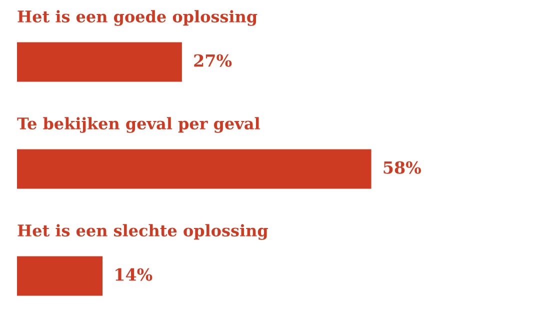 This screenshot has height=327, width=536. What do you see at coordinates (138, 18) in the screenshot?
I see `y-tick-label: Het is een goede oplossing` at bounding box center [138, 18].